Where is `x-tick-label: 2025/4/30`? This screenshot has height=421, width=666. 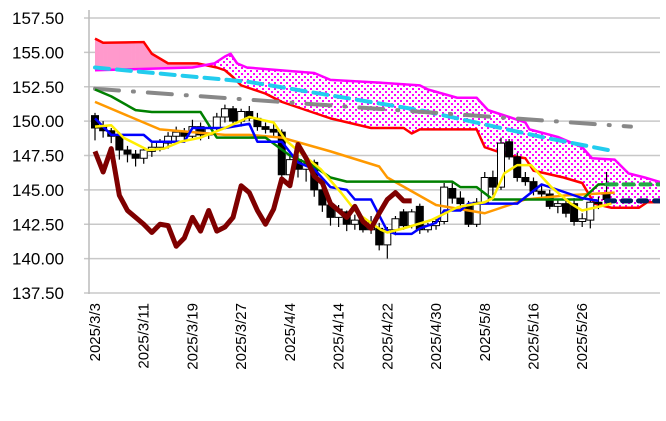 x-tick-label: 2025/4/30 is located at coordinates (436, 336).